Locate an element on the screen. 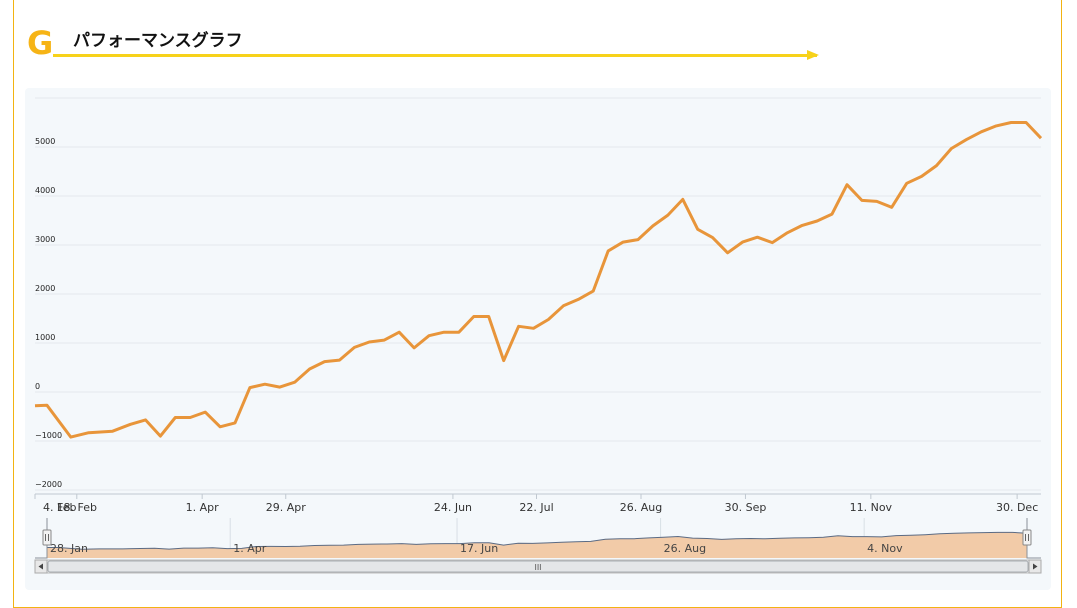 Image resolution: width=1077 pixels, height=608 pixels. navigator-label: 1. Apr is located at coordinates (249, 548).